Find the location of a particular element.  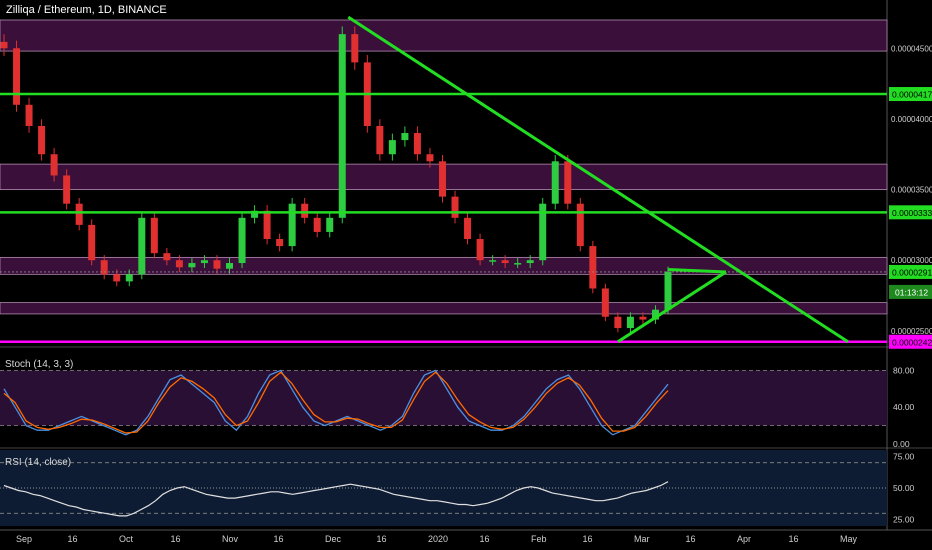

price-axis-tick: 0.00003000 is located at coordinates (911, 260).